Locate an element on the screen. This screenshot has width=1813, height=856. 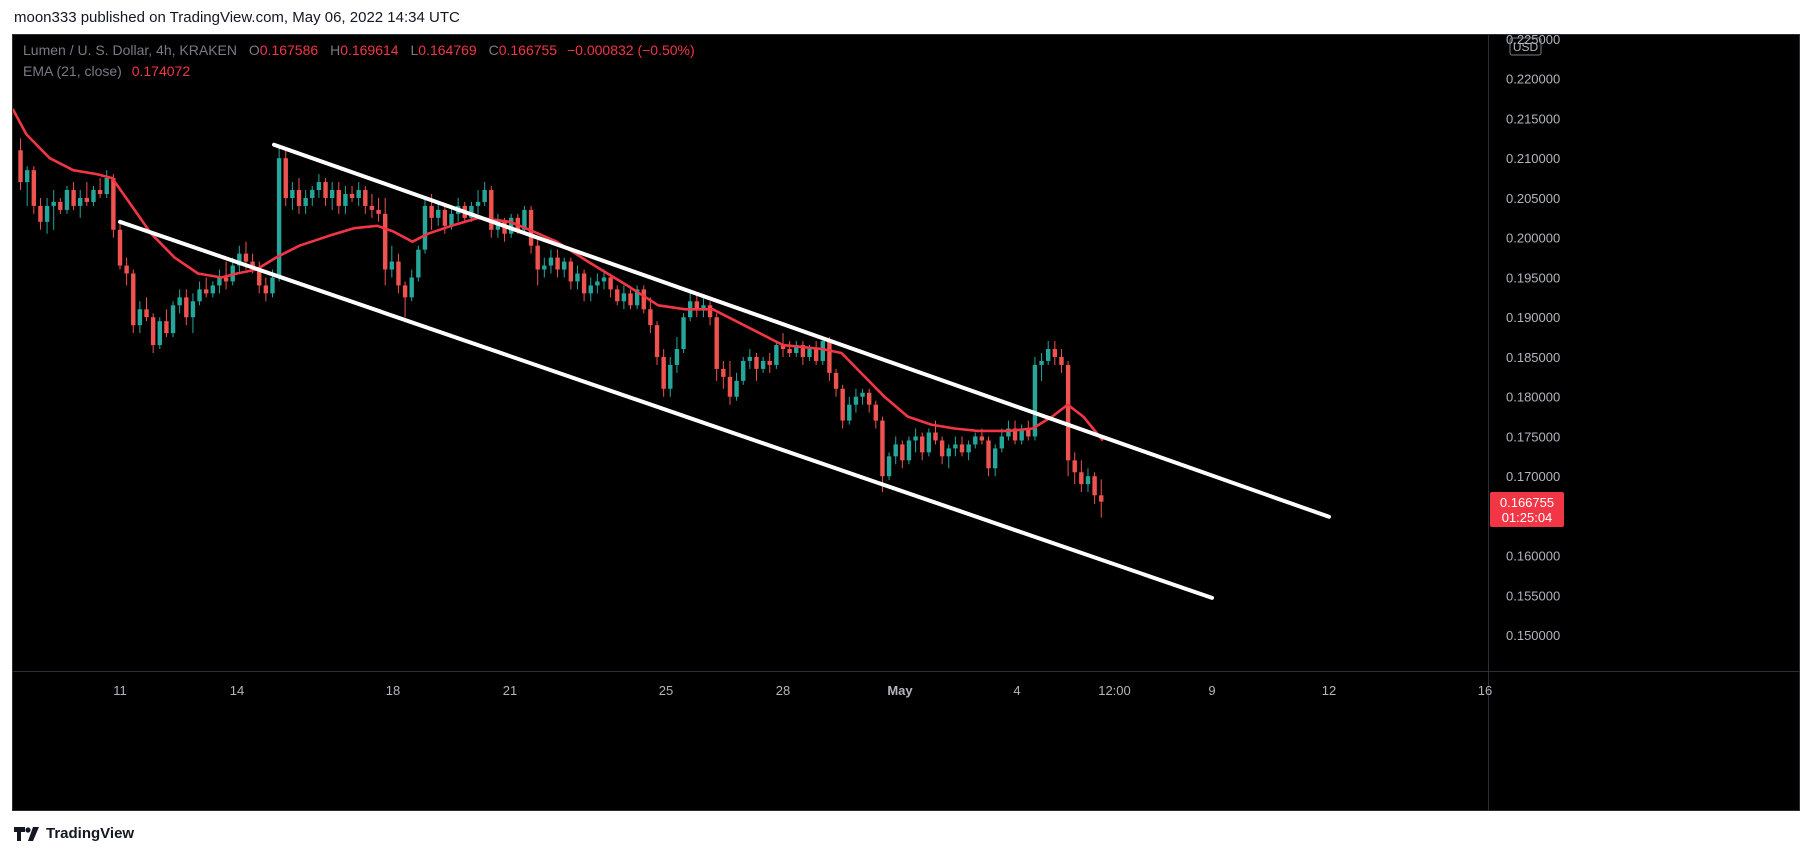
y-tick-label: 0.155000 is located at coordinates (1533, 595).